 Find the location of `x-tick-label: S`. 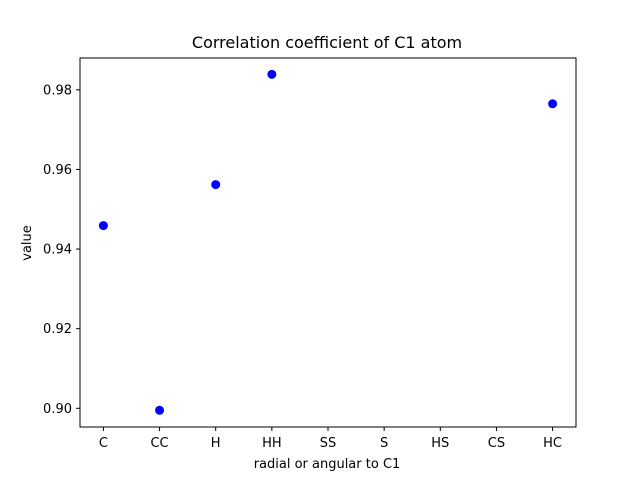

x-tick-label: S is located at coordinates (384, 443).